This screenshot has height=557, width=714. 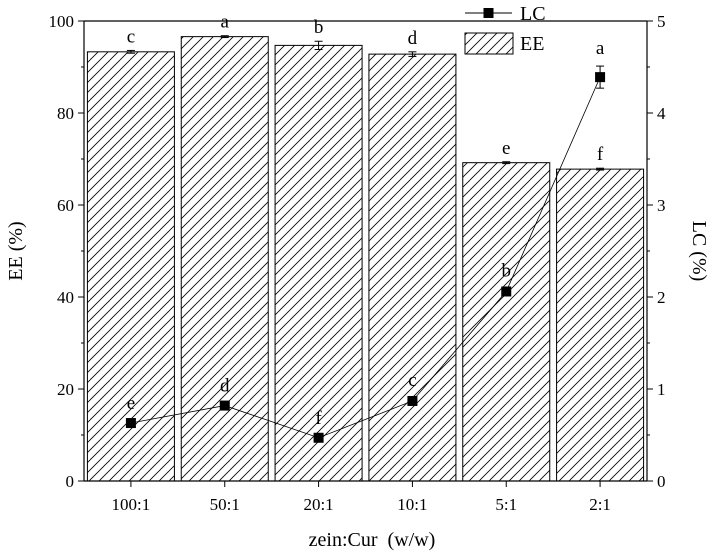 I want to click on sig-label-ee-1: a, so click(x=225, y=22).